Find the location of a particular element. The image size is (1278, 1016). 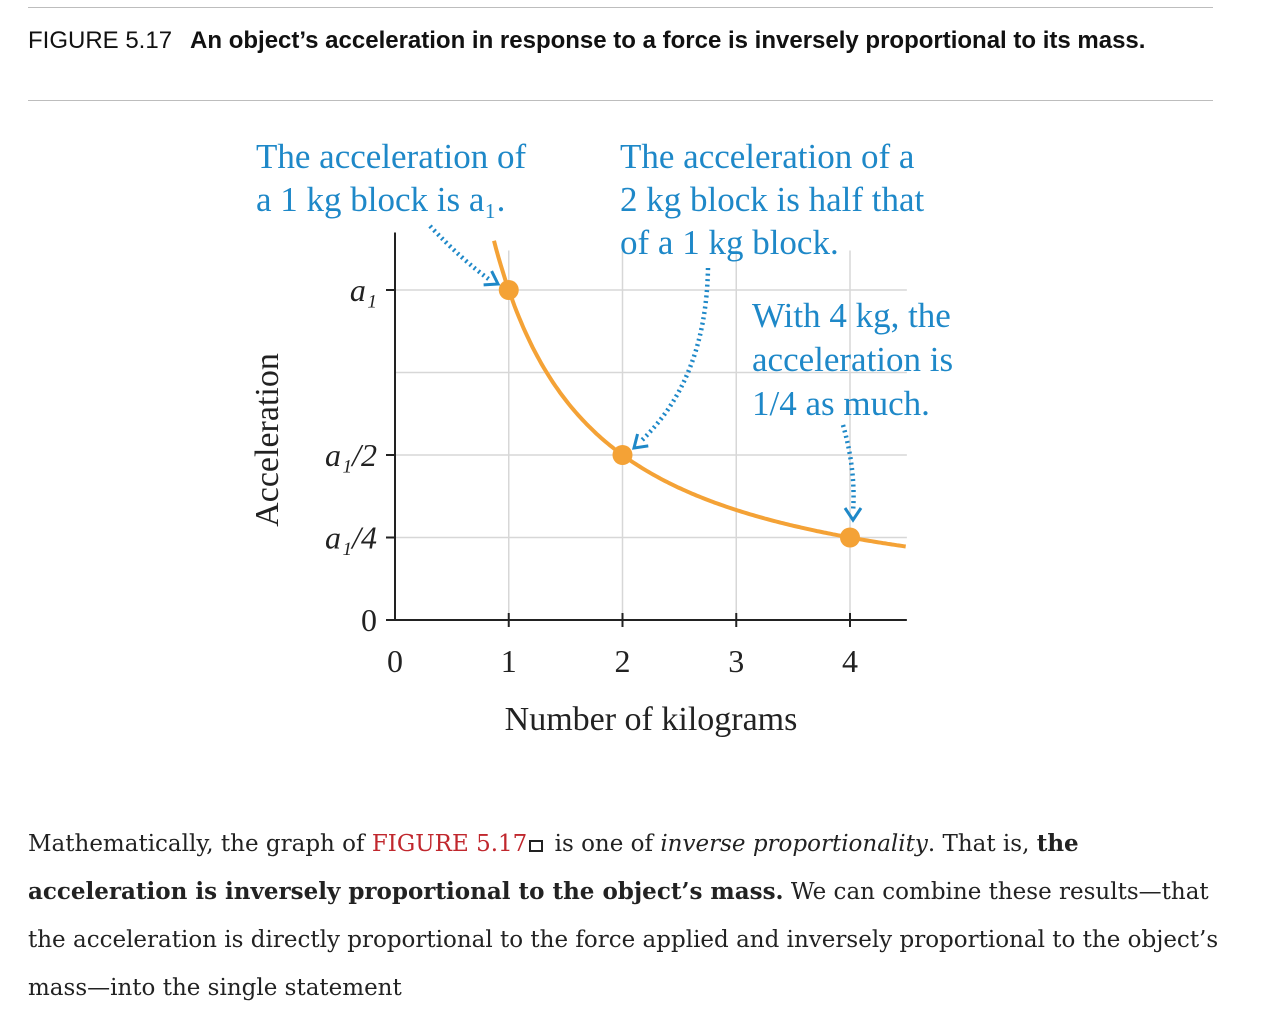

x-tick-label-2: 2 is located at coordinates (623, 661).